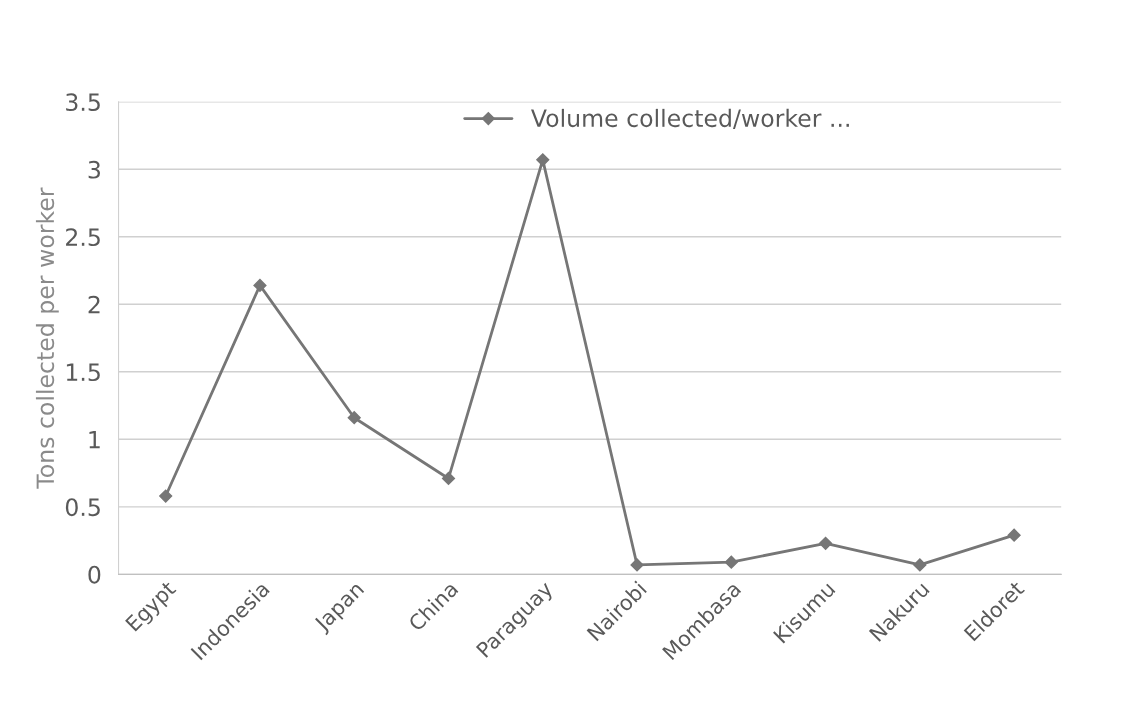  I want to click on y-tick-label: 2, so click(94, 304).